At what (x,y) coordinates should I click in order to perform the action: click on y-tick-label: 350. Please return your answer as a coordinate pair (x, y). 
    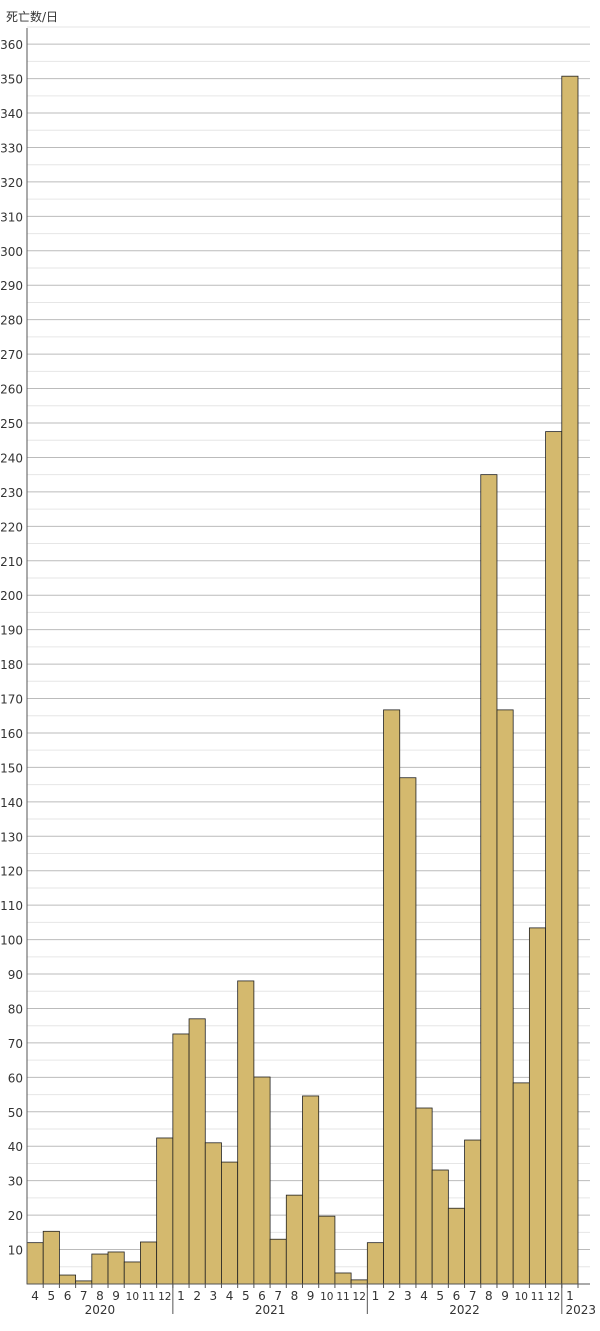
    Looking at the image, I should click on (11, 80).